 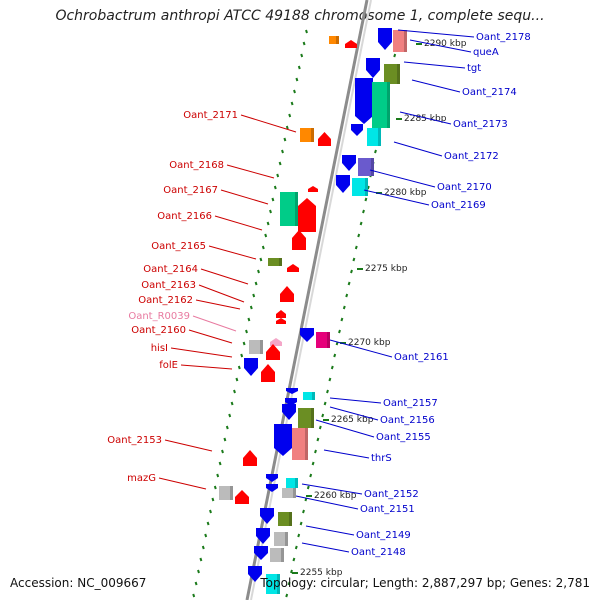 I want to click on gene-label-left: Oant_2162, so click(x=165, y=300).